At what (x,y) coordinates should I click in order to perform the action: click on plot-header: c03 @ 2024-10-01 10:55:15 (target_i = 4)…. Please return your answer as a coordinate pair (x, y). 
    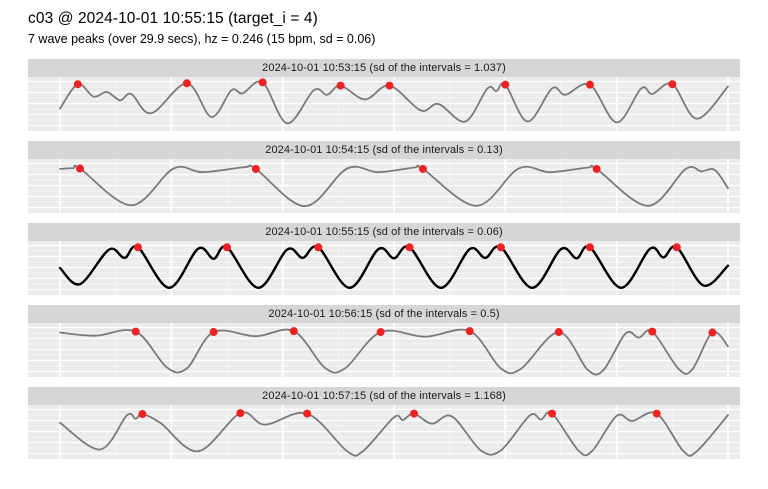
    Looking at the image, I should click on (384, 28).